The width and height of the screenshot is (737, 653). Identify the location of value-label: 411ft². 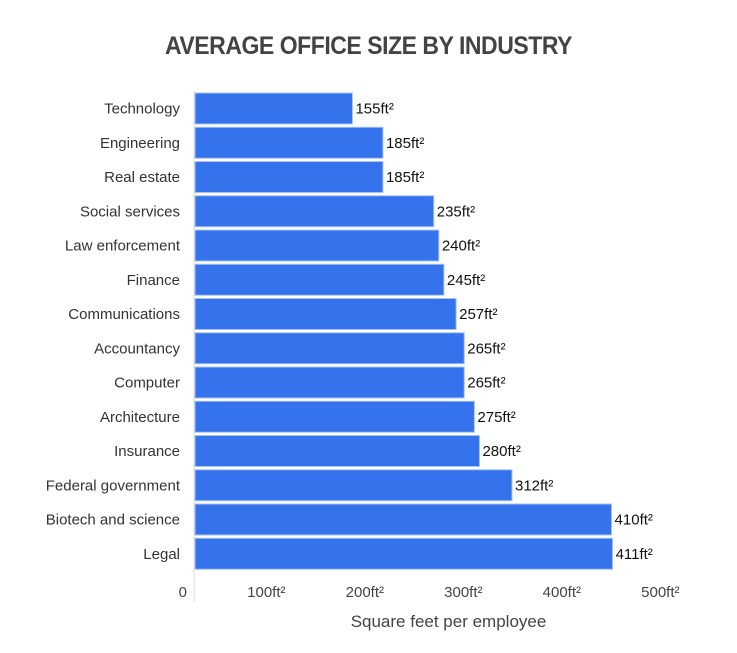
(634, 554).